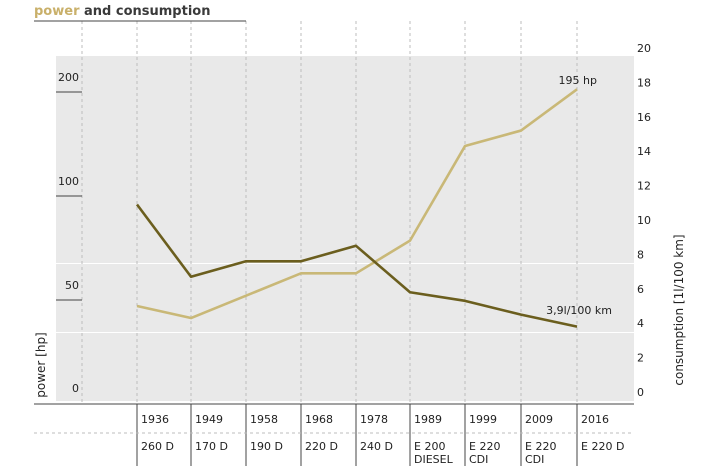 The image size is (724, 468). What do you see at coordinates (68, 77) in the screenshot?
I see `power-tick-label: 200` at bounding box center [68, 77].